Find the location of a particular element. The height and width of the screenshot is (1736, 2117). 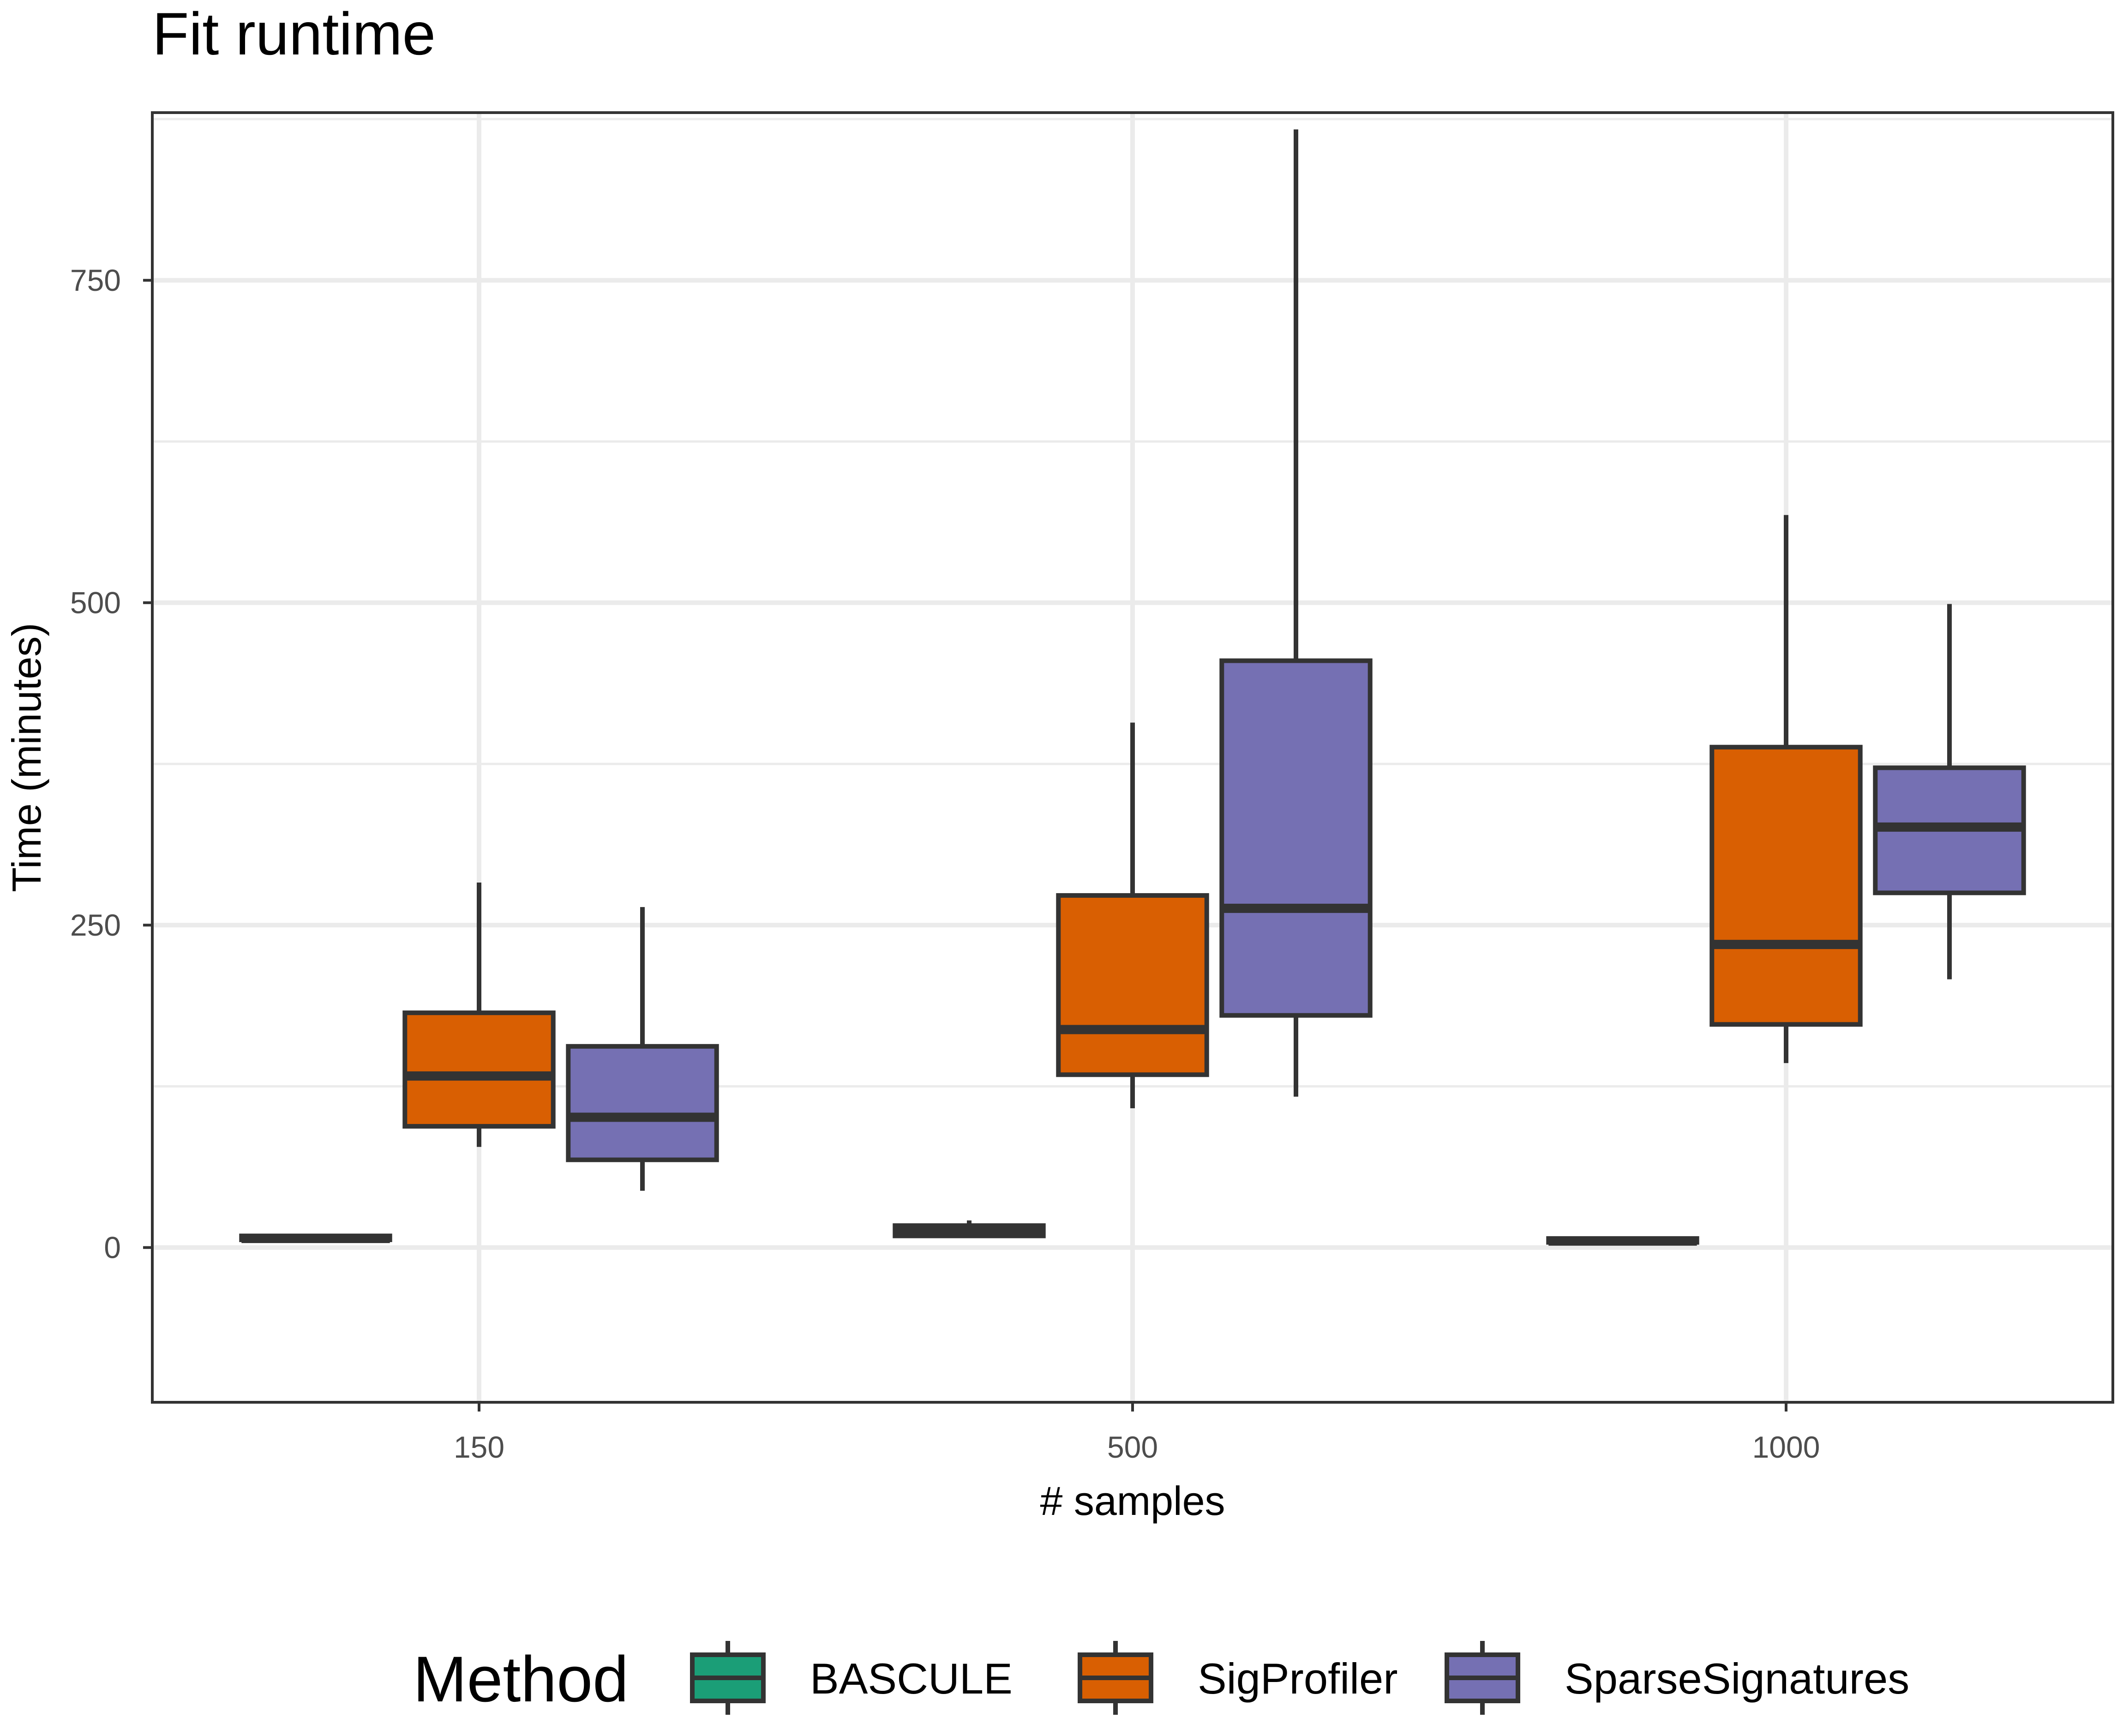

x-tick-label: 150 is located at coordinates (479, 1447).